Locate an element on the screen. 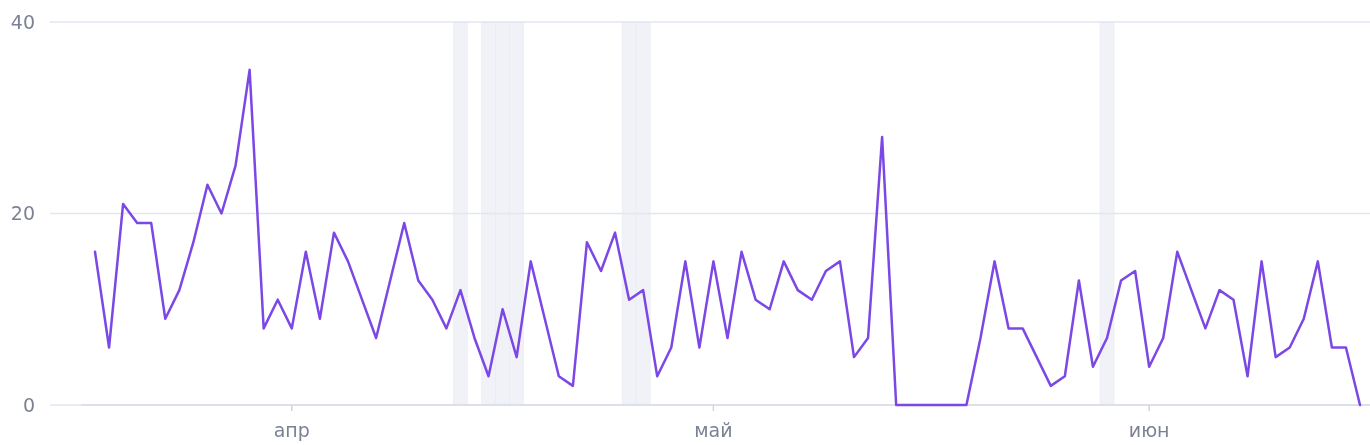 This screenshot has width=1370, height=445. y-tick-label: 40 is located at coordinates (22, 21).